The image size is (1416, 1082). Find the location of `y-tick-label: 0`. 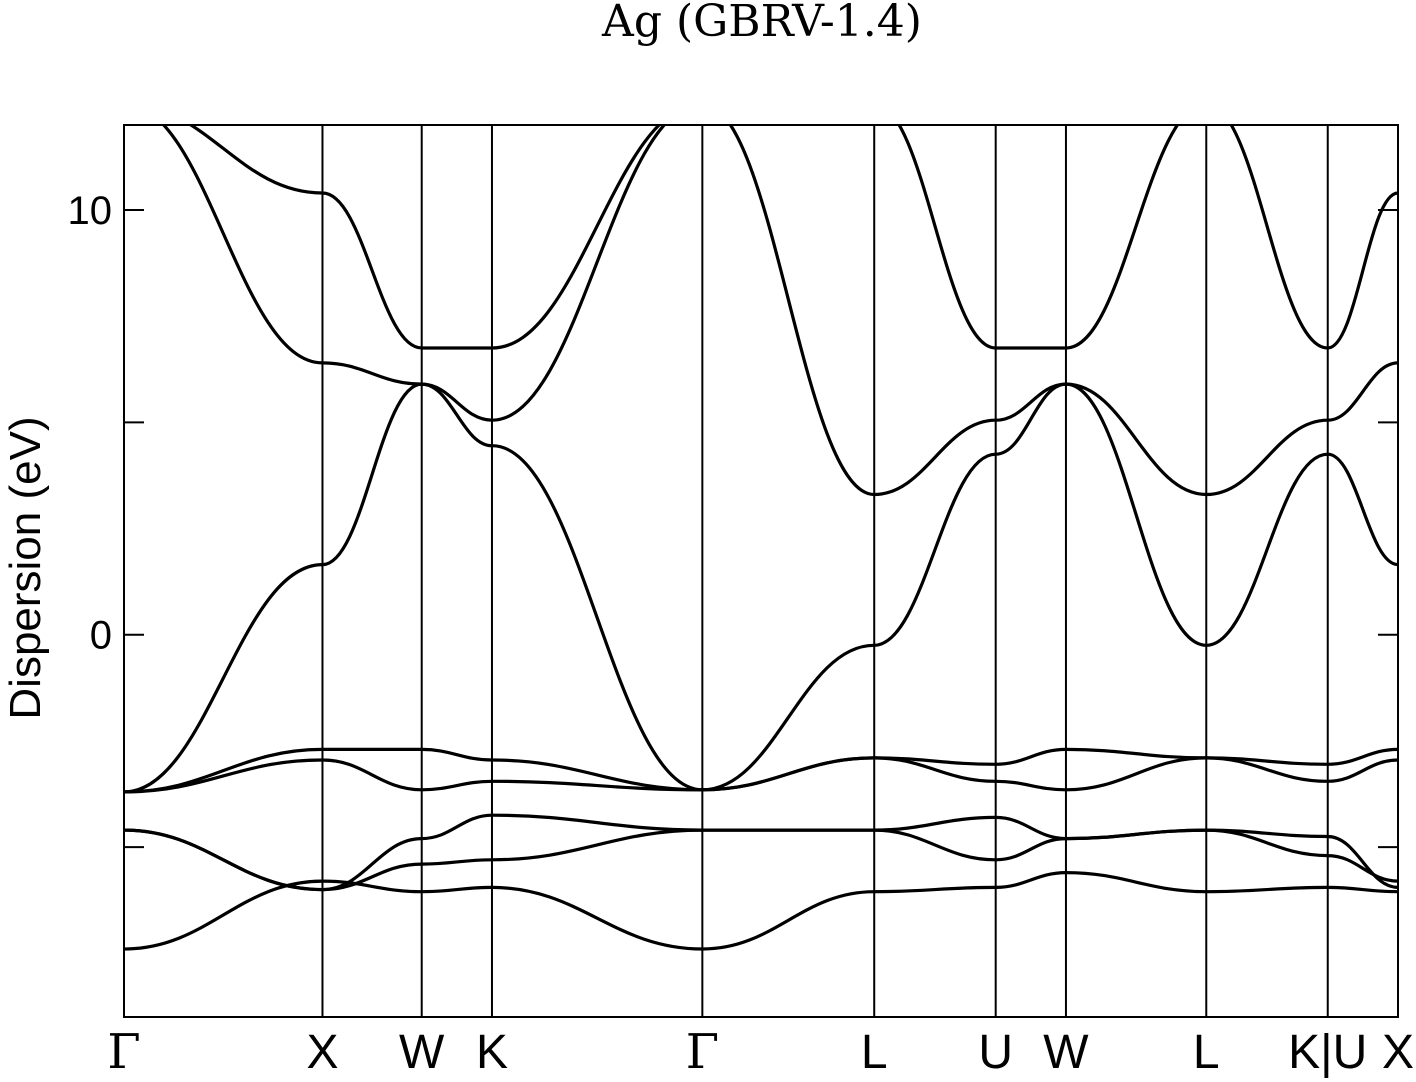

y-tick-label: 0 is located at coordinates (101, 636).